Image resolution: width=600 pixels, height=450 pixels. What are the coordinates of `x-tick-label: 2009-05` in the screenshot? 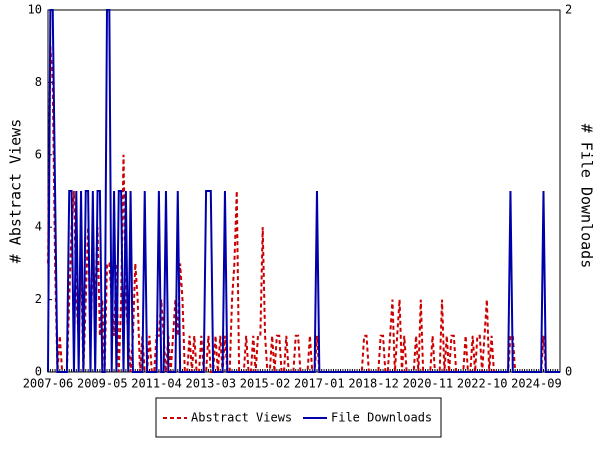 It's located at (102, 384).